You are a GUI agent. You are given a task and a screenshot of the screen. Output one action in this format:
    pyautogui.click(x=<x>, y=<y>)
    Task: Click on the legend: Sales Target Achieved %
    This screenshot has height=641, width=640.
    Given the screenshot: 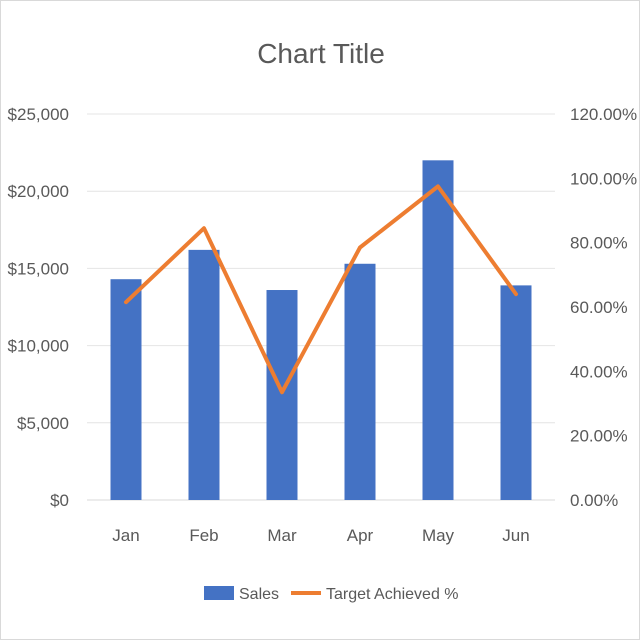 What is the action you would take?
    pyautogui.click(x=331, y=594)
    